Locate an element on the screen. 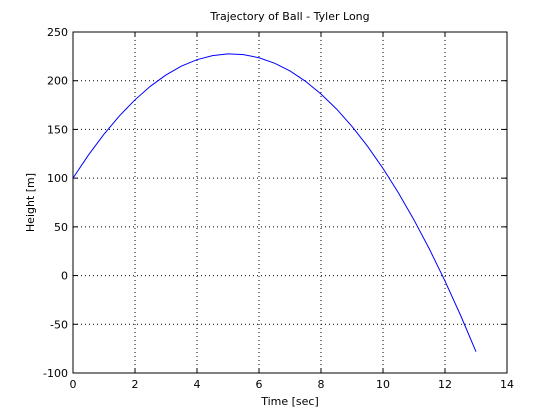  y-tick-label: 50 is located at coordinates (61, 227).